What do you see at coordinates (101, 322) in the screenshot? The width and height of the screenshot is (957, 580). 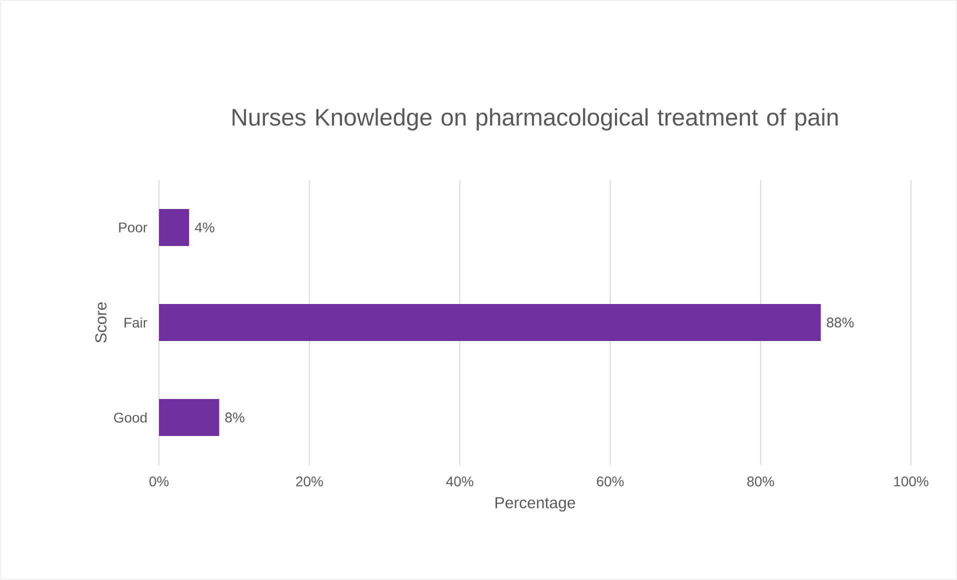 I see `y-axis-title: Score` at bounding box center [101, 322].